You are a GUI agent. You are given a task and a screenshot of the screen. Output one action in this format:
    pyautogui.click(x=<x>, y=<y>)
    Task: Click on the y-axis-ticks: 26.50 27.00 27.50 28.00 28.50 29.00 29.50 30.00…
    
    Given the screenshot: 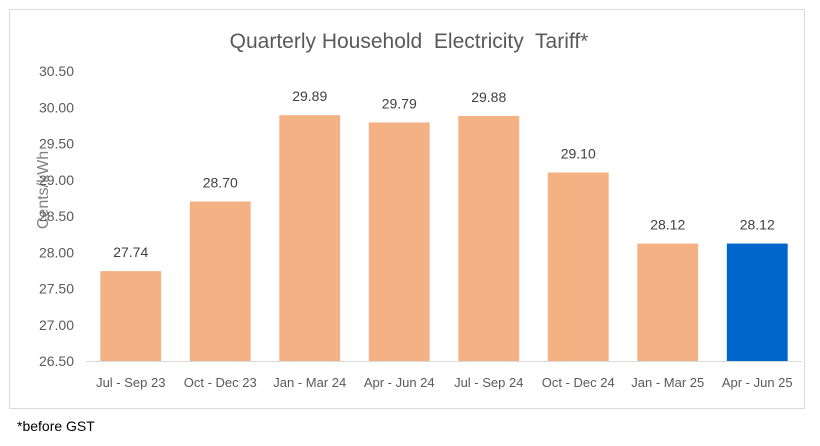 What is the action you would take?
    pyautogui.click(x=56, y=216)
    